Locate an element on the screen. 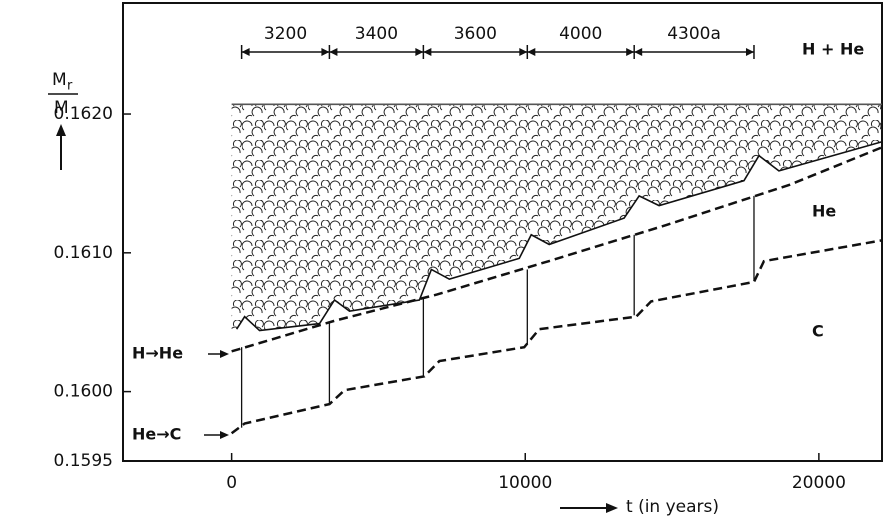 Image resolution: width=884 pixels, height=523 pixels. annotation: He→C is located at coordinates (156, 434).